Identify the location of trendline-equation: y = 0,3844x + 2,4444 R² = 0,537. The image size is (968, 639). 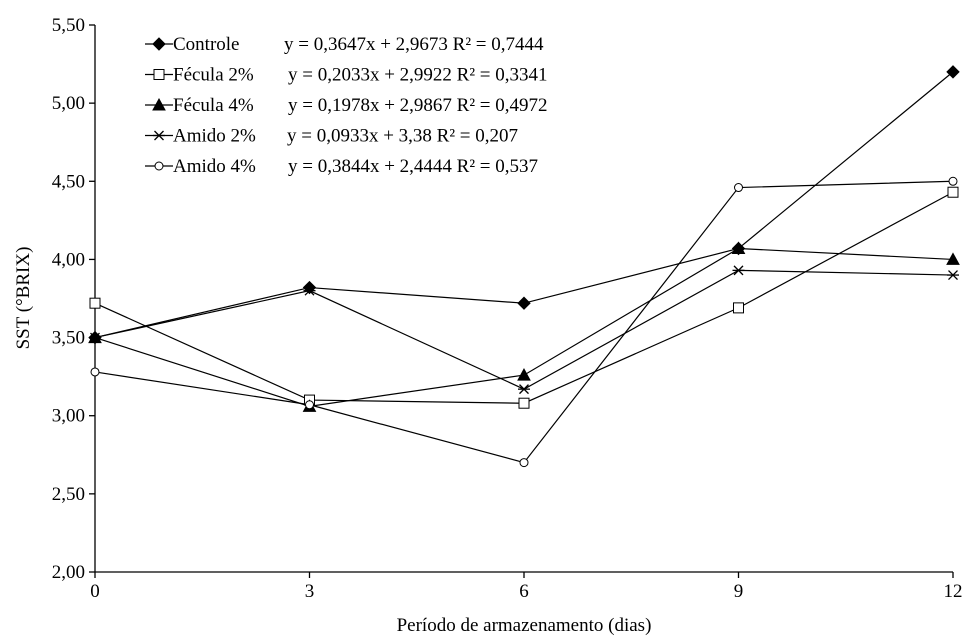
(413, 166).